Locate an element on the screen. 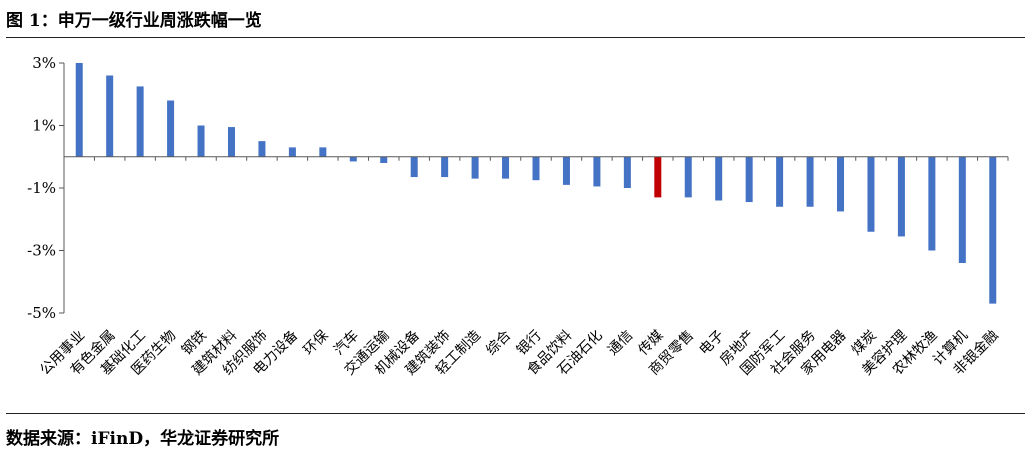 The height and width of the screenshot is (455, 1031). data-source-note: 数据来源：iFinD，华龙证券研究所 is located at coordinates (143, 439).